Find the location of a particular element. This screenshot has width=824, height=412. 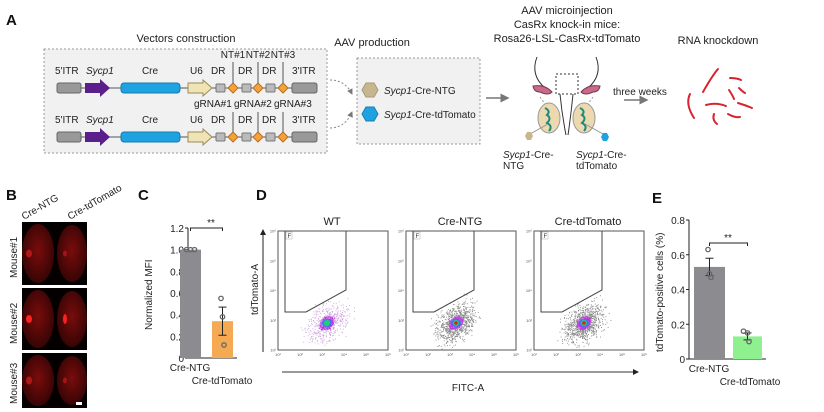

x-tick-label: 10² is located at coordinates (556, 354).